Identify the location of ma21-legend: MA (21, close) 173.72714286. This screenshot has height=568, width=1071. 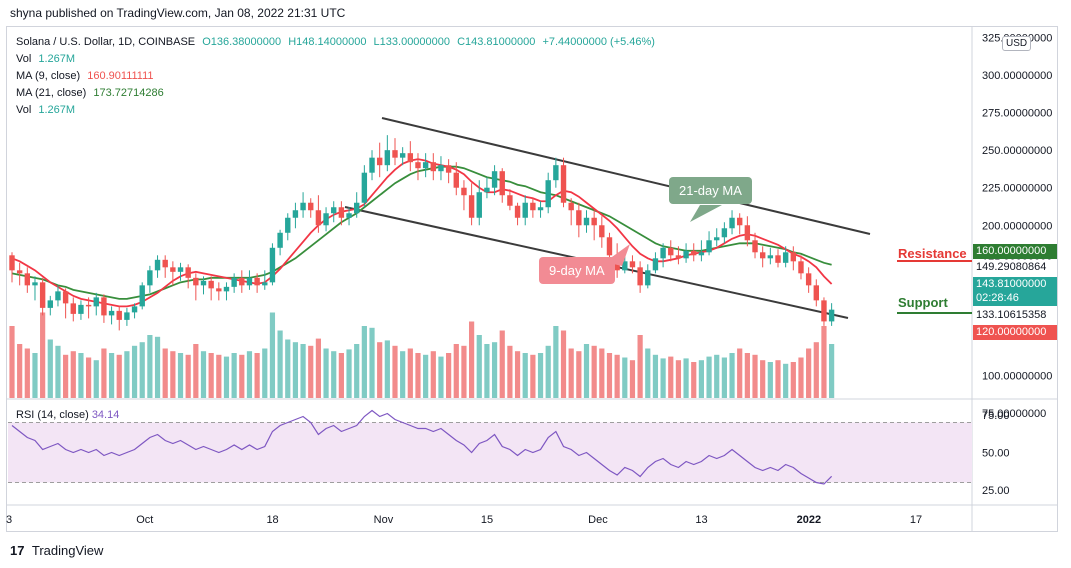
(92, 93).